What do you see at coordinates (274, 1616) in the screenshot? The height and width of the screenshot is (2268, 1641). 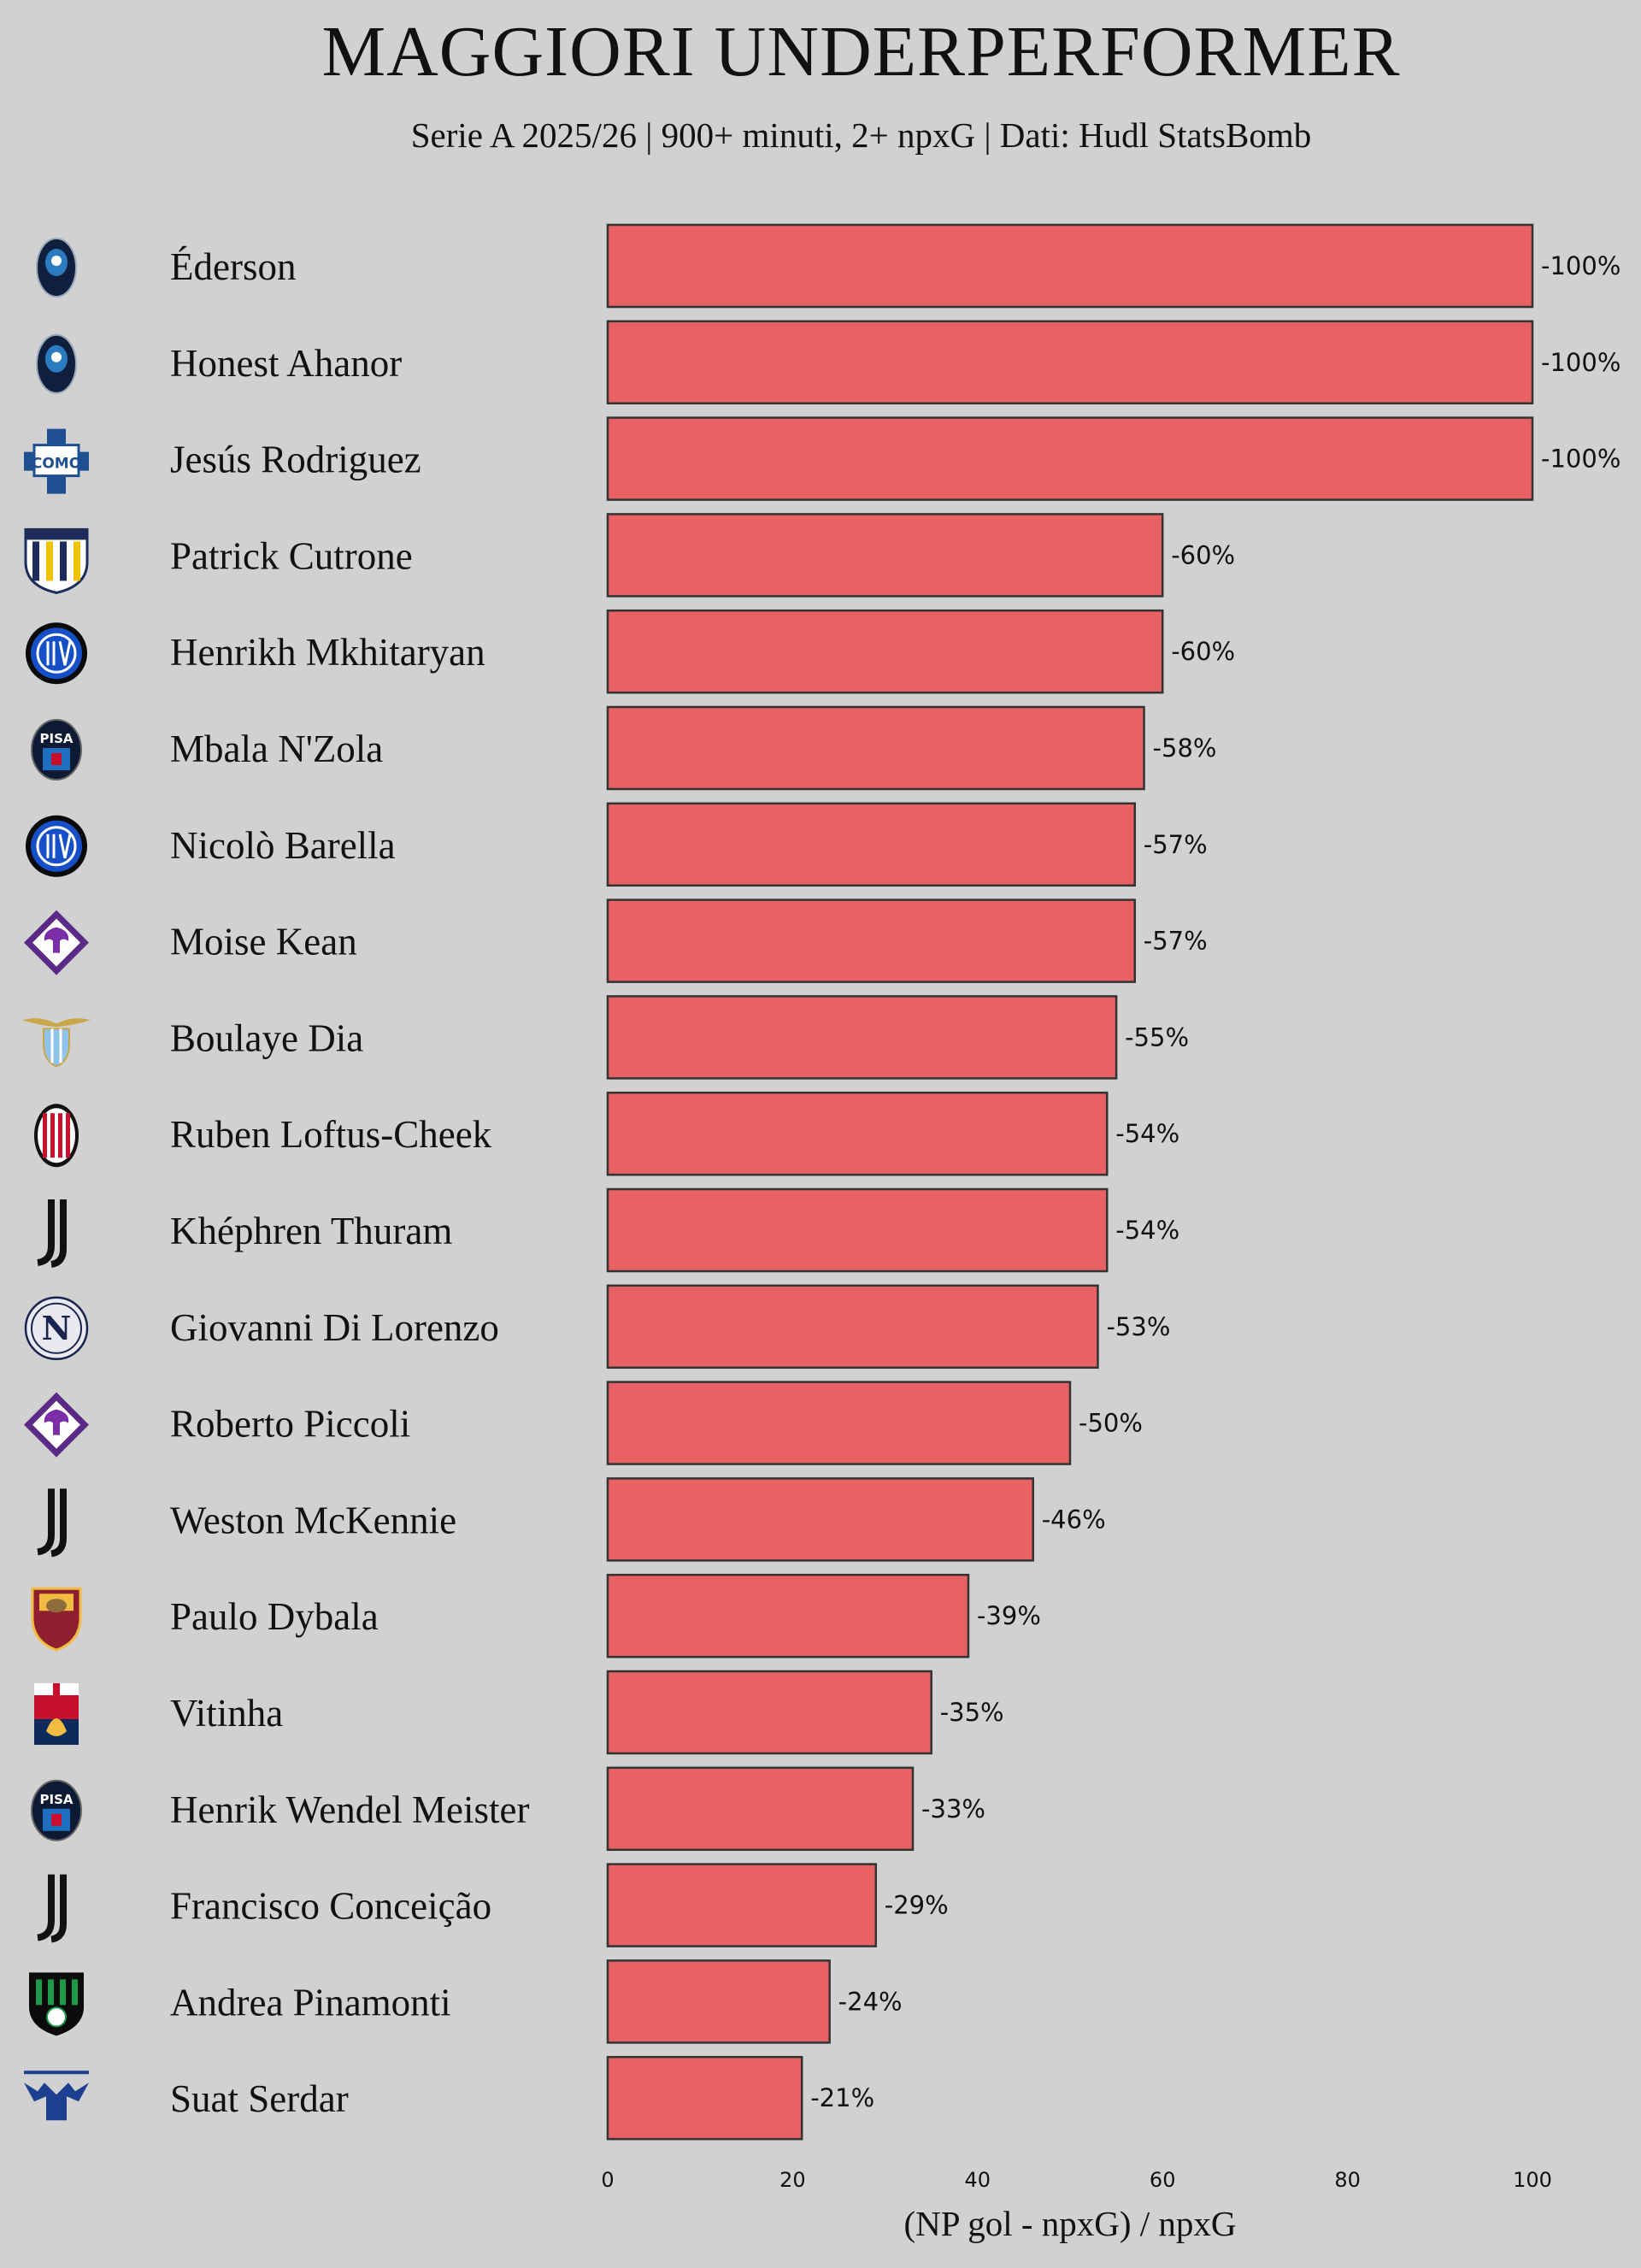 I see `player-name: Paulo Dybala` at bounding box center [274, 1616].